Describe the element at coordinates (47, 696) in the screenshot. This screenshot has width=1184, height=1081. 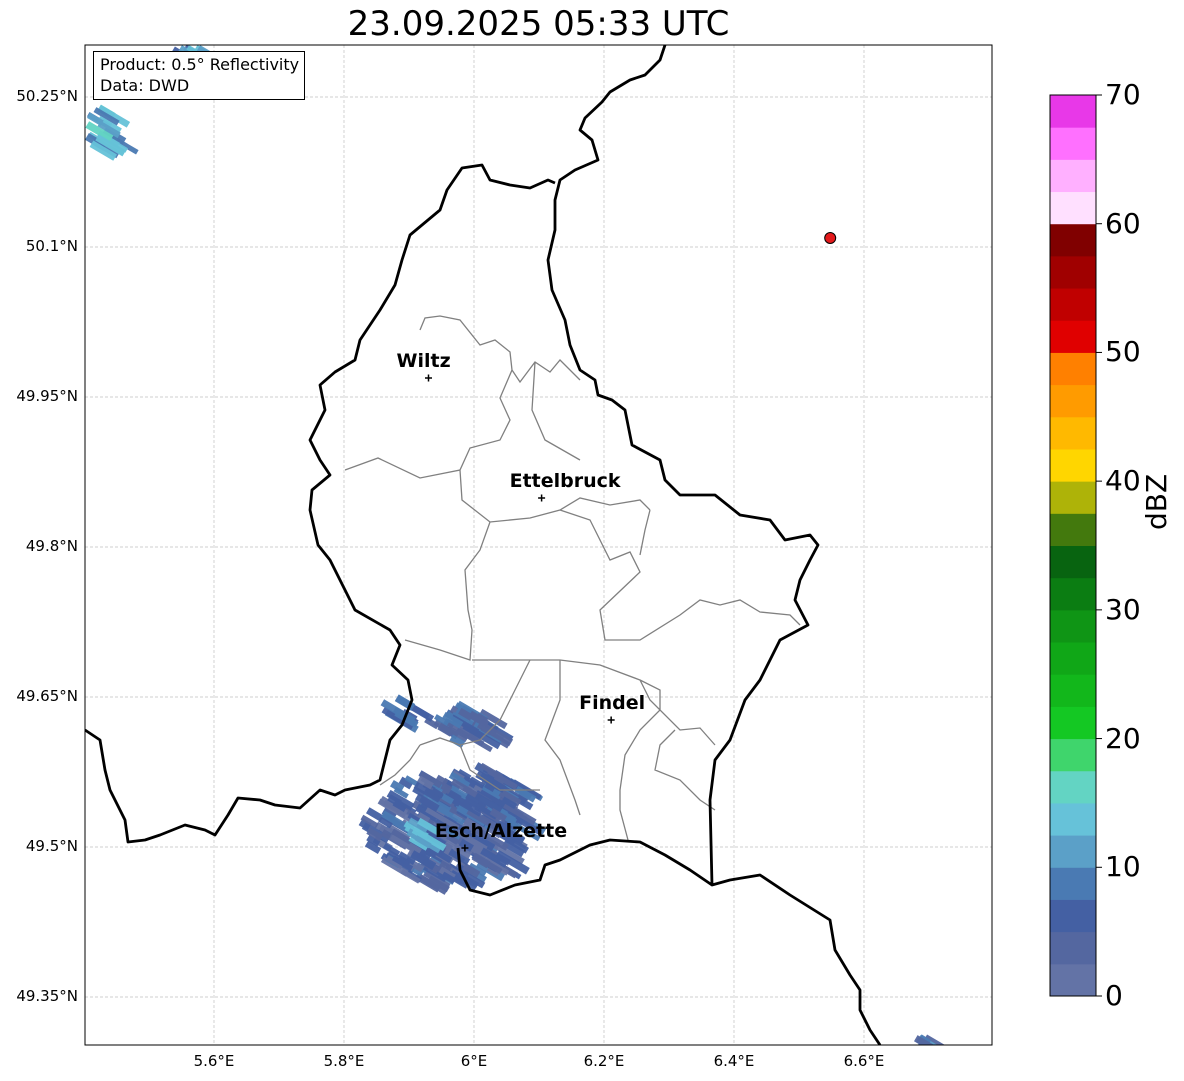
I see `lat-tick-label: 49.65°N` at that location.